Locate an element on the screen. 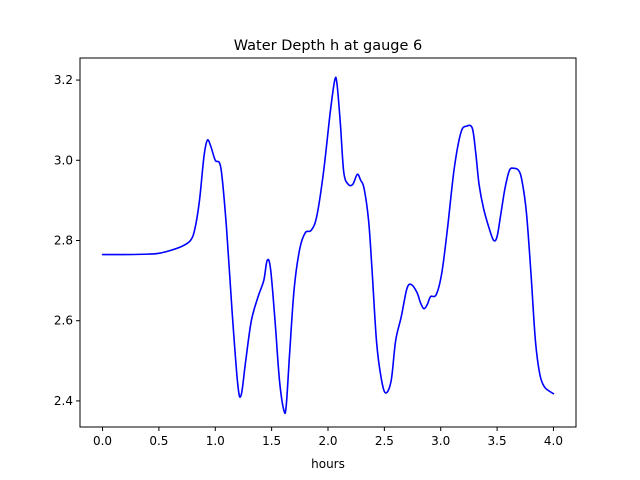 The height and width of the screenshot is (480, 640). chart-title: Water Depth h at gauge 6 is located at coordinates (328, 46).